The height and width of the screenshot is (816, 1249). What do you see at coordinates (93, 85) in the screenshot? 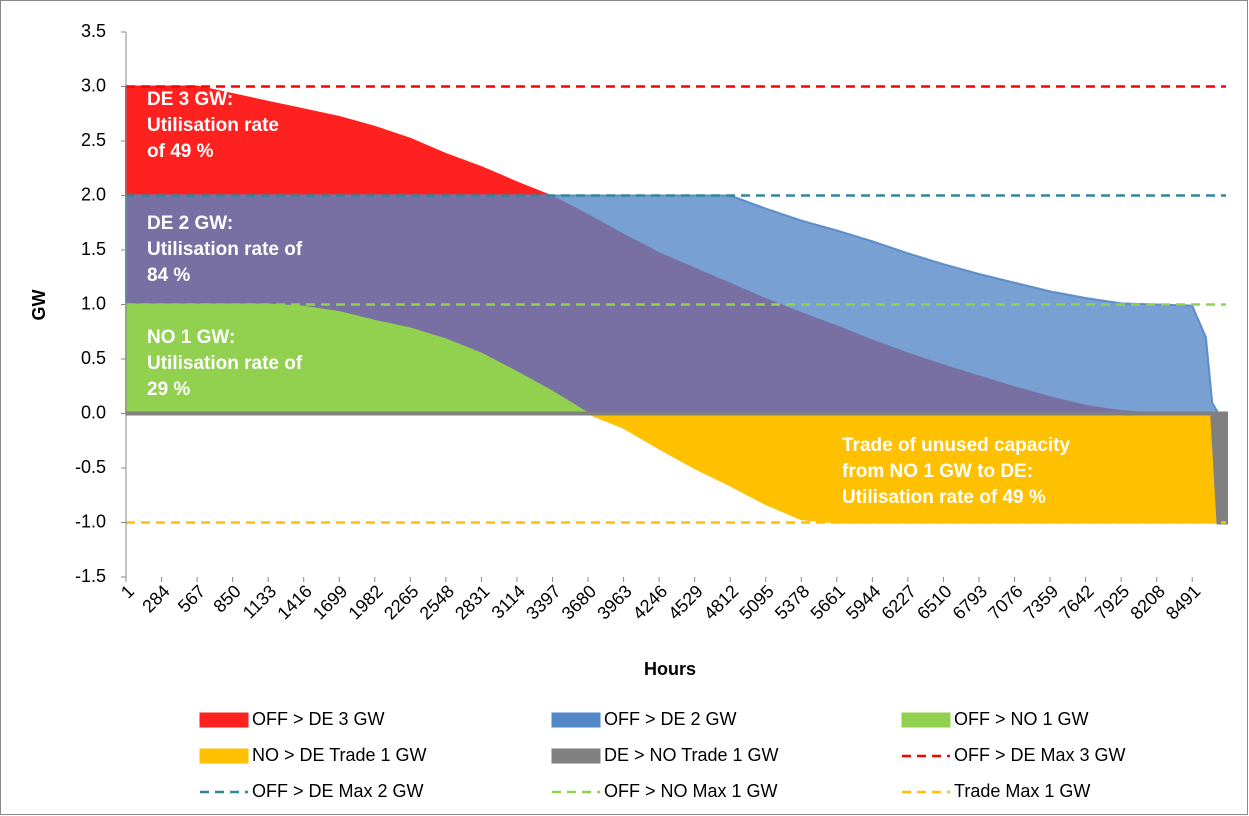
I see `y-tick-label: 3.0` at bounding box center [93, 85].